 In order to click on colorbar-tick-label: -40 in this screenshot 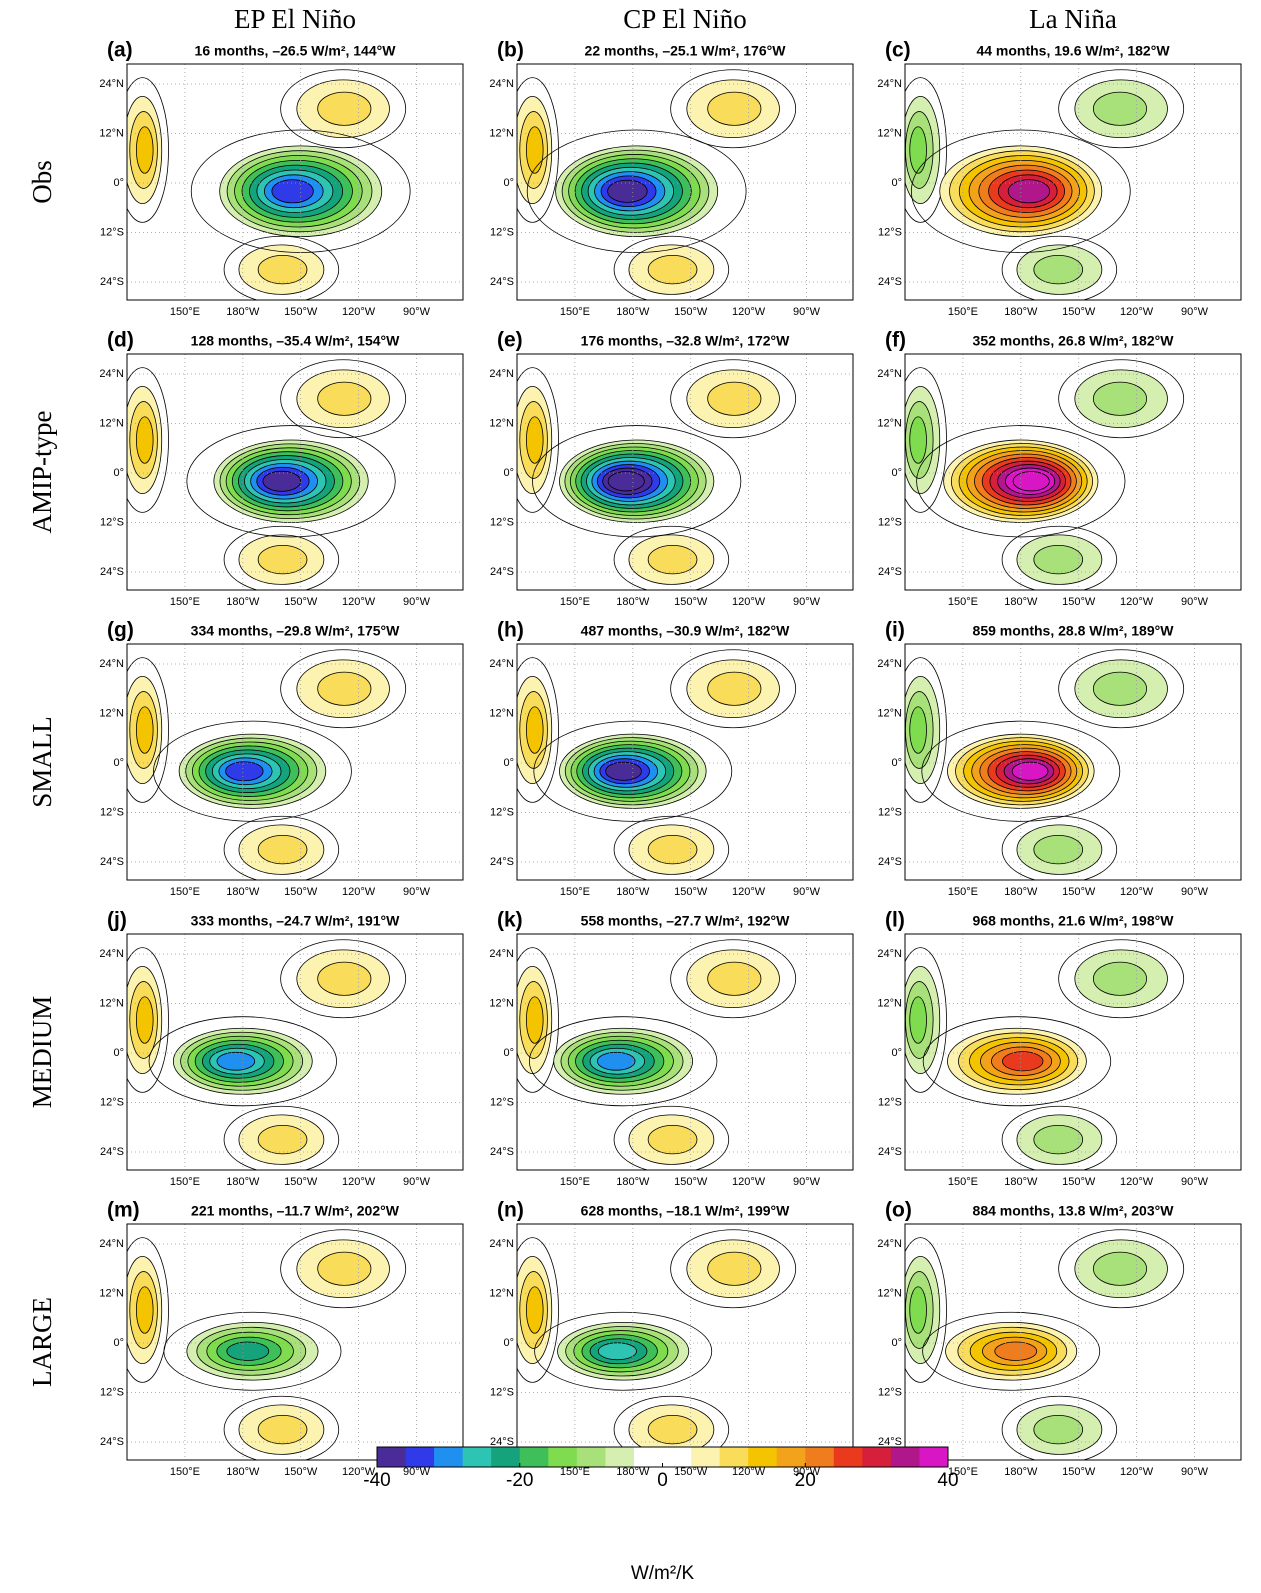, I will do `click(376, 1480)`.